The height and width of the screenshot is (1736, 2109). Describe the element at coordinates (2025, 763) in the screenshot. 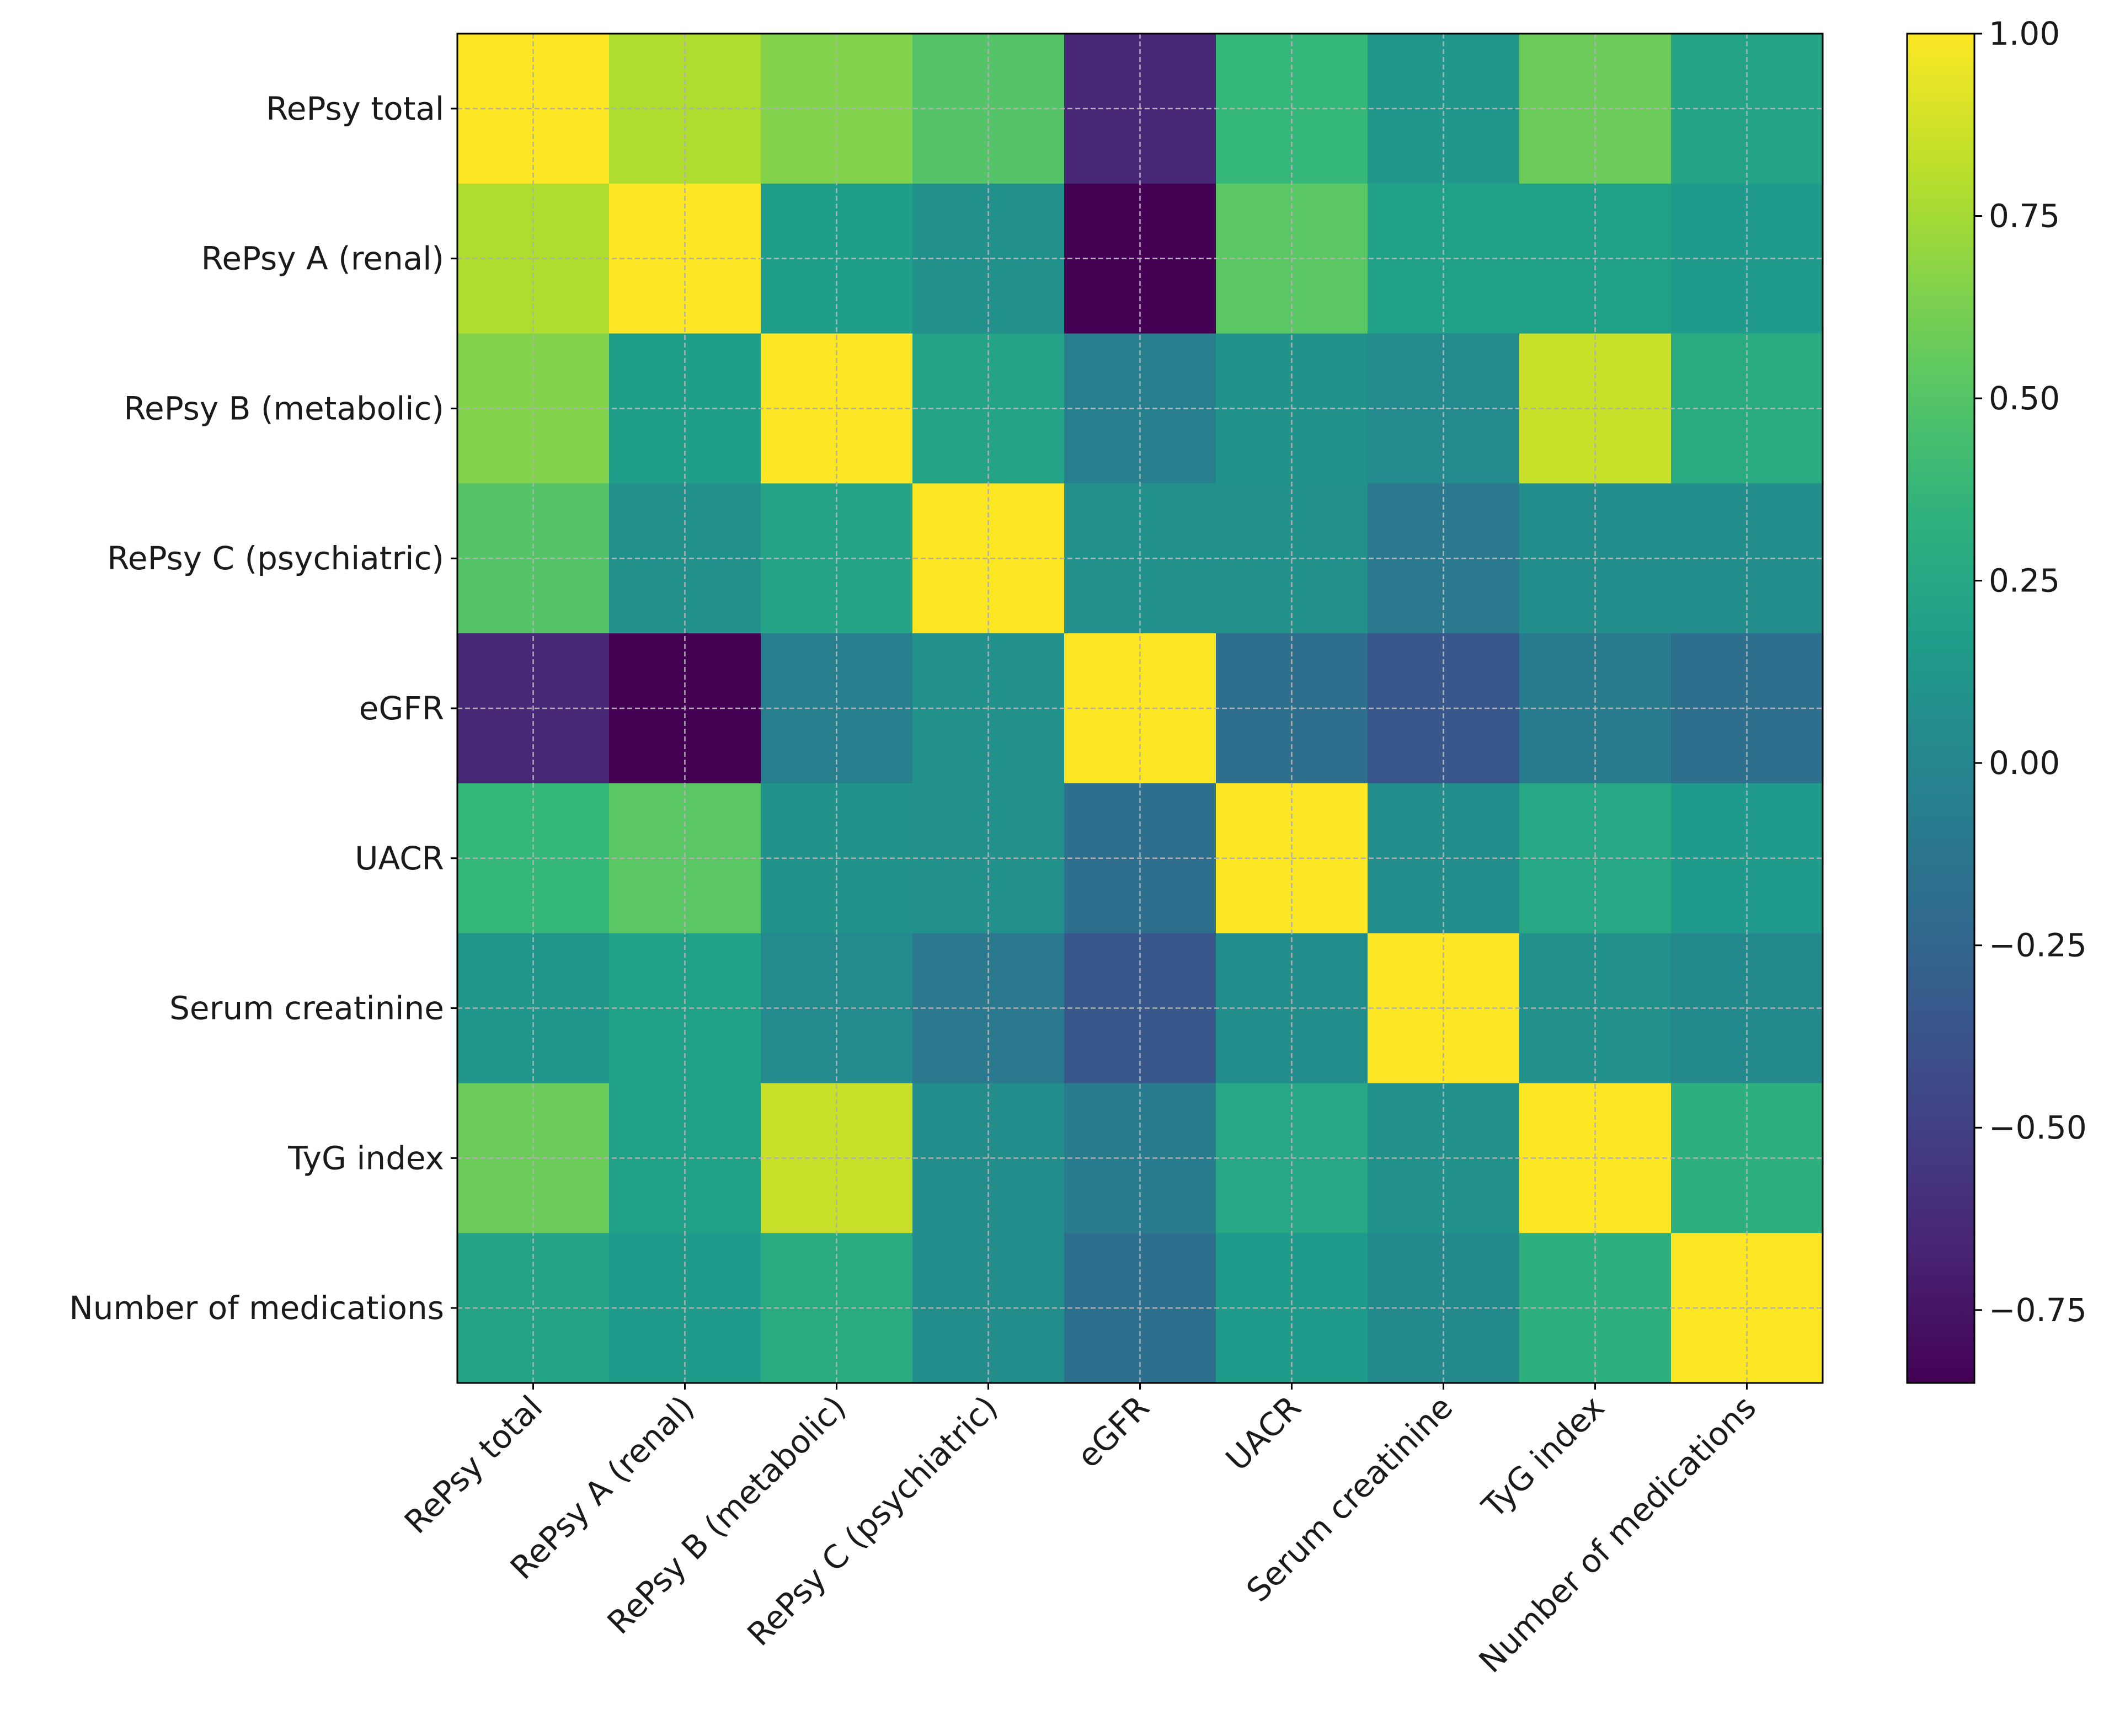

I see `colorbar-tick-label: 0.00` at that location.